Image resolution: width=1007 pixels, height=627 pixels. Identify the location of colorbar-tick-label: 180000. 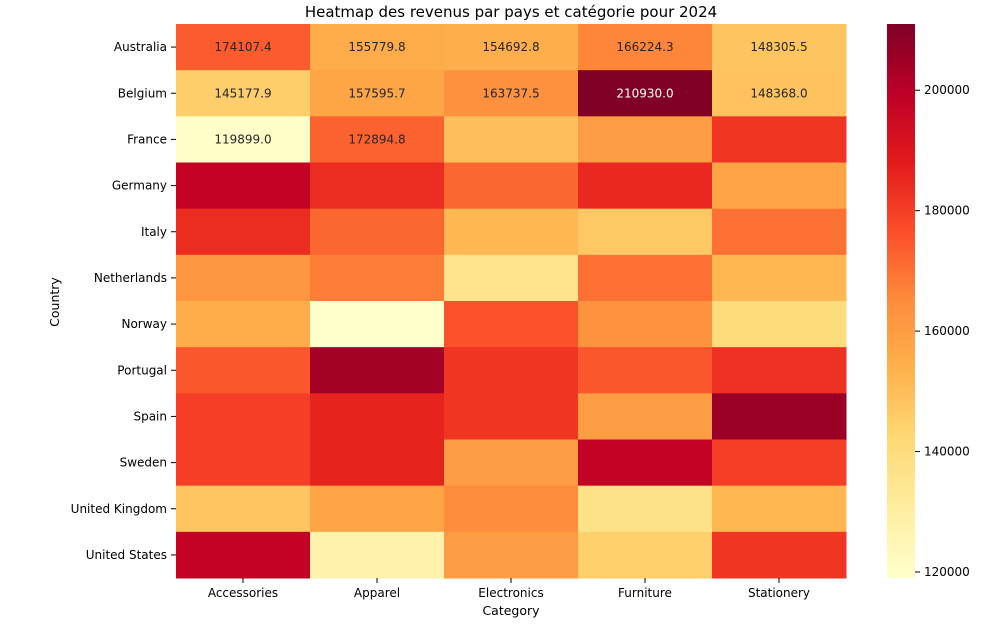
(947, 211).